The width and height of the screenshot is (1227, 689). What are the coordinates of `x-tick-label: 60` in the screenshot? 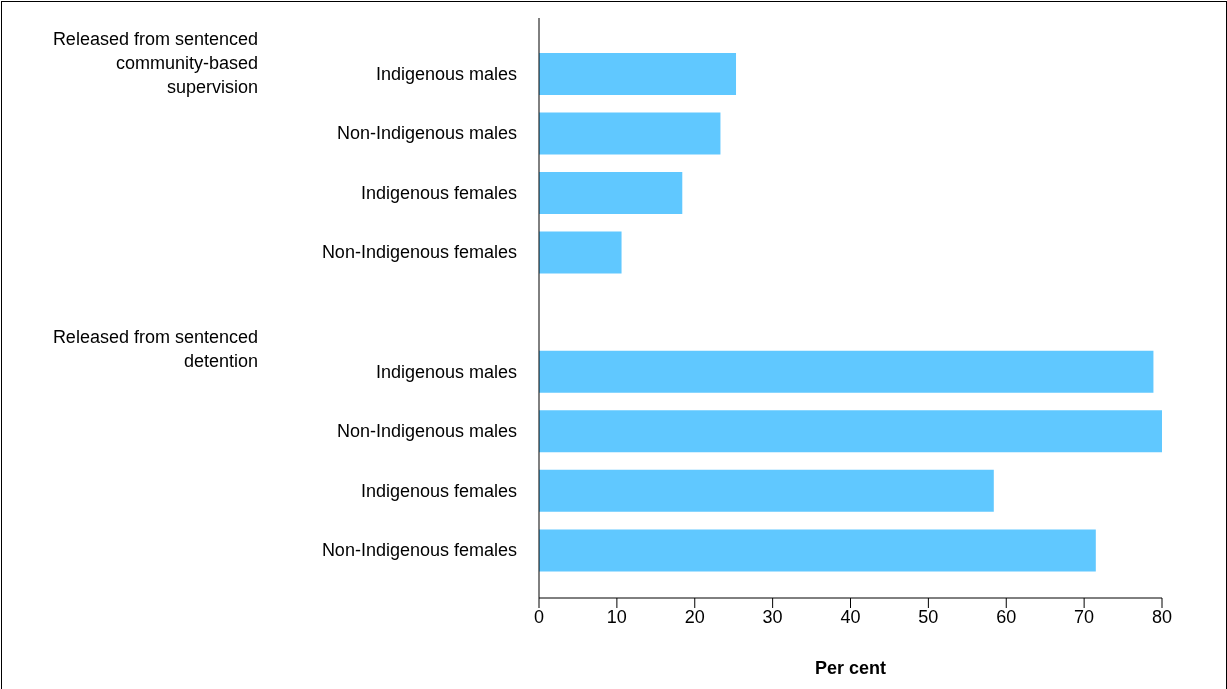 It's located at (1006, 616).